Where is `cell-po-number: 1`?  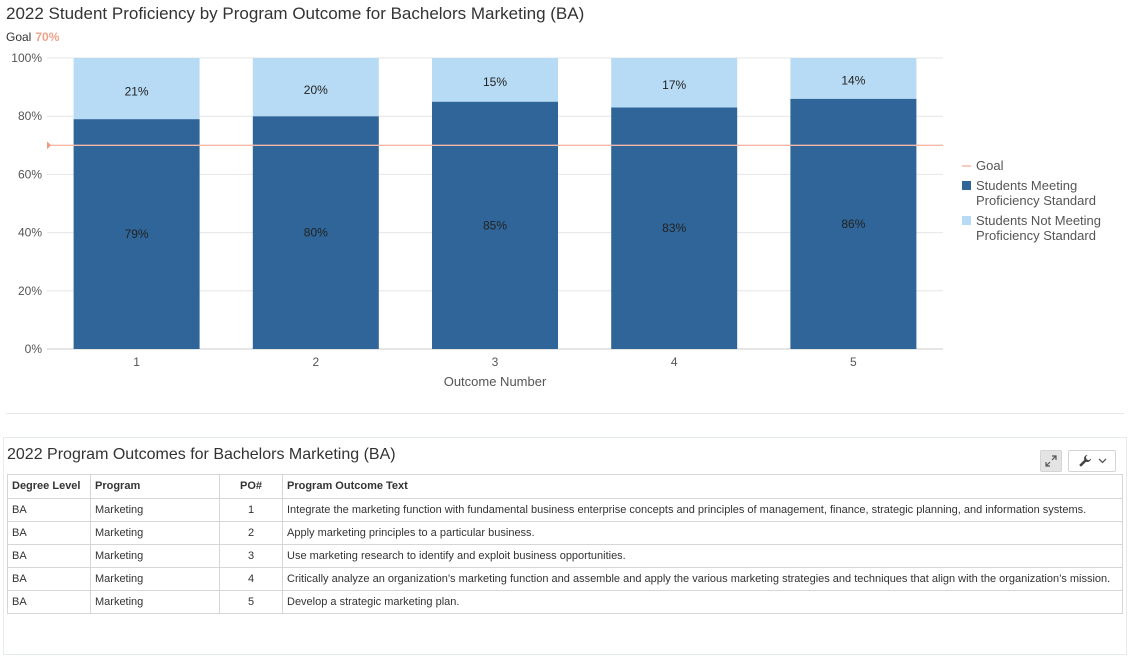 cell-po-number: 1 is located at coordinates (251, 510).